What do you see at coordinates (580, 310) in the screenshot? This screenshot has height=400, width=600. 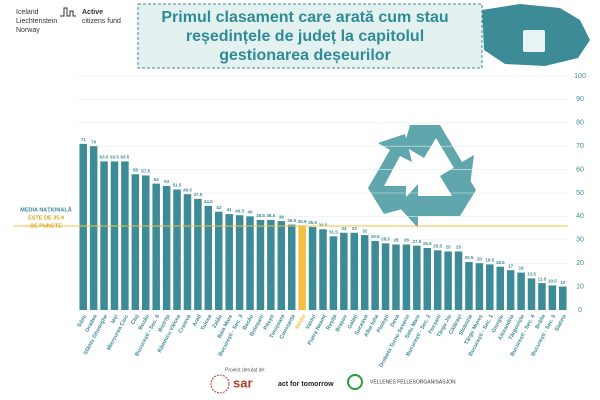 I see `y-tick-label: 0` at bounding box center [580, 310].